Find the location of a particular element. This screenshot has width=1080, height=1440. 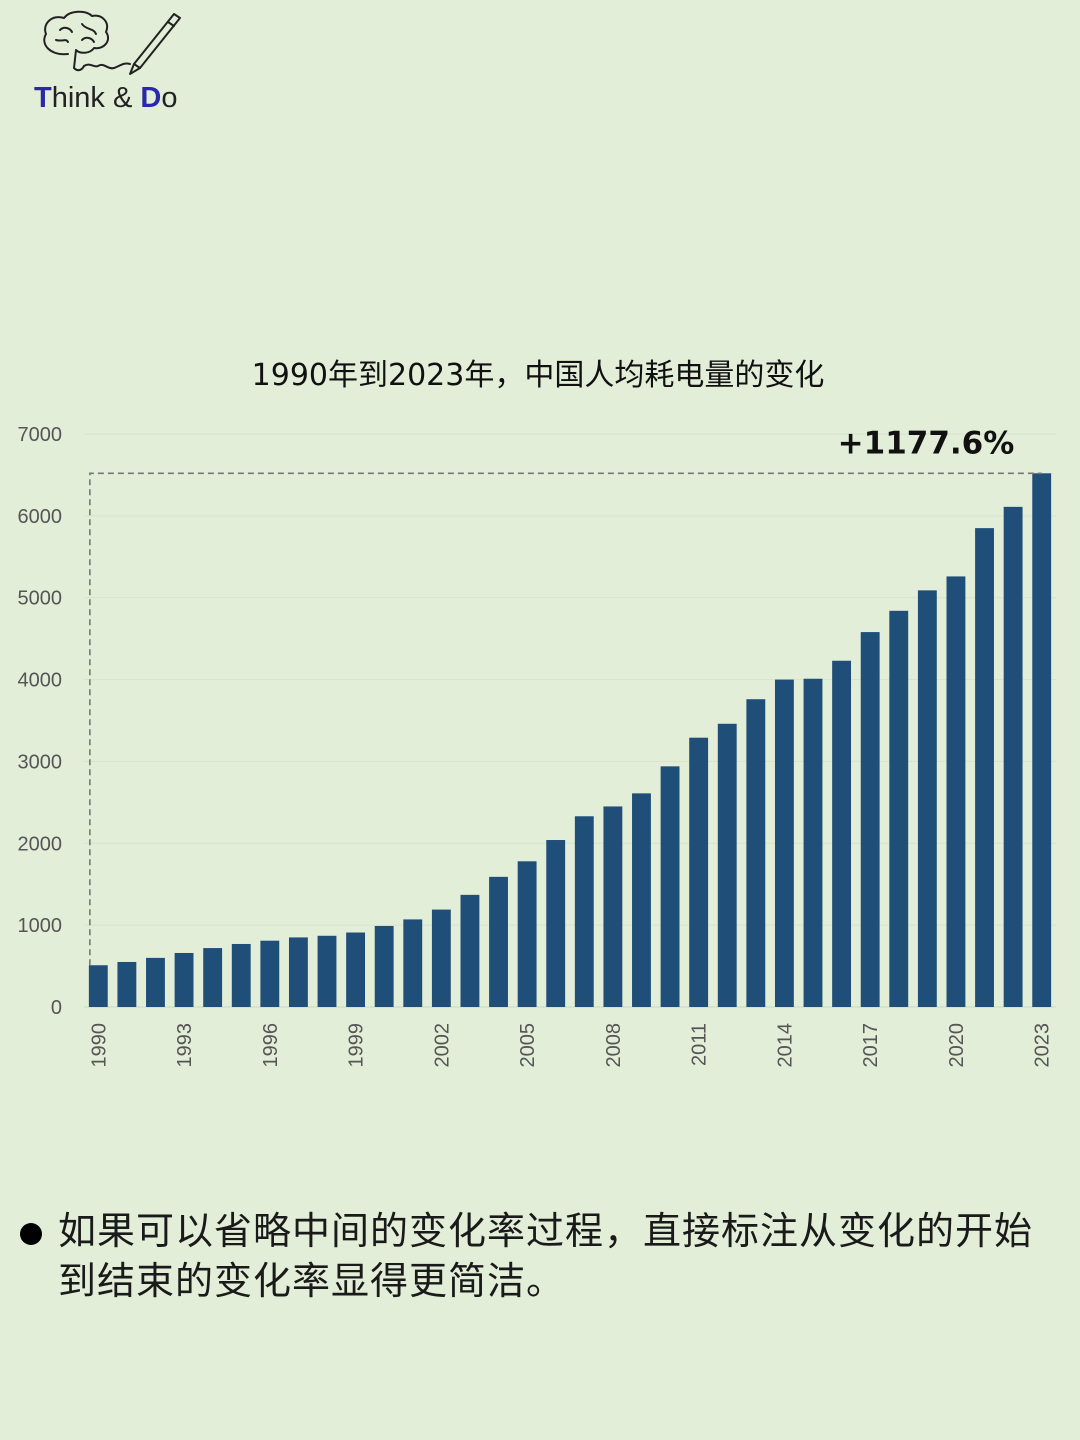

bar-1995 is located at coordinates (241, 975).